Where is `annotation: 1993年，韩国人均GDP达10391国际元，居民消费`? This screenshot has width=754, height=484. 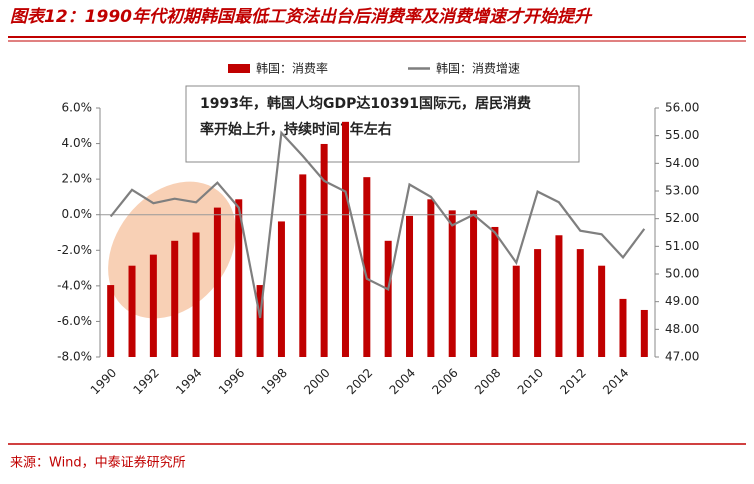 annotation: 1993年，韩国人均GDP达10391国际元，居民消费 is located at coordinates (365, 103).